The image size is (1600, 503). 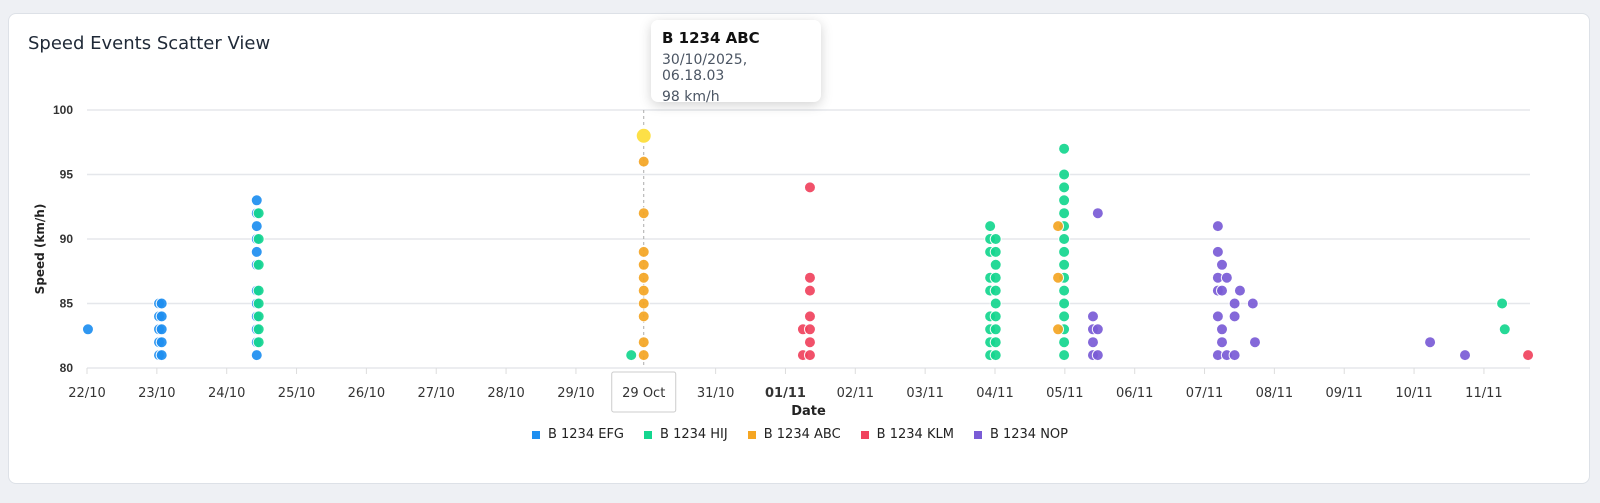 What do you see at coordinates (855, 393) in the screenshot?
I see `x-tick-label: 02/11` at bounding box center [855, 393].